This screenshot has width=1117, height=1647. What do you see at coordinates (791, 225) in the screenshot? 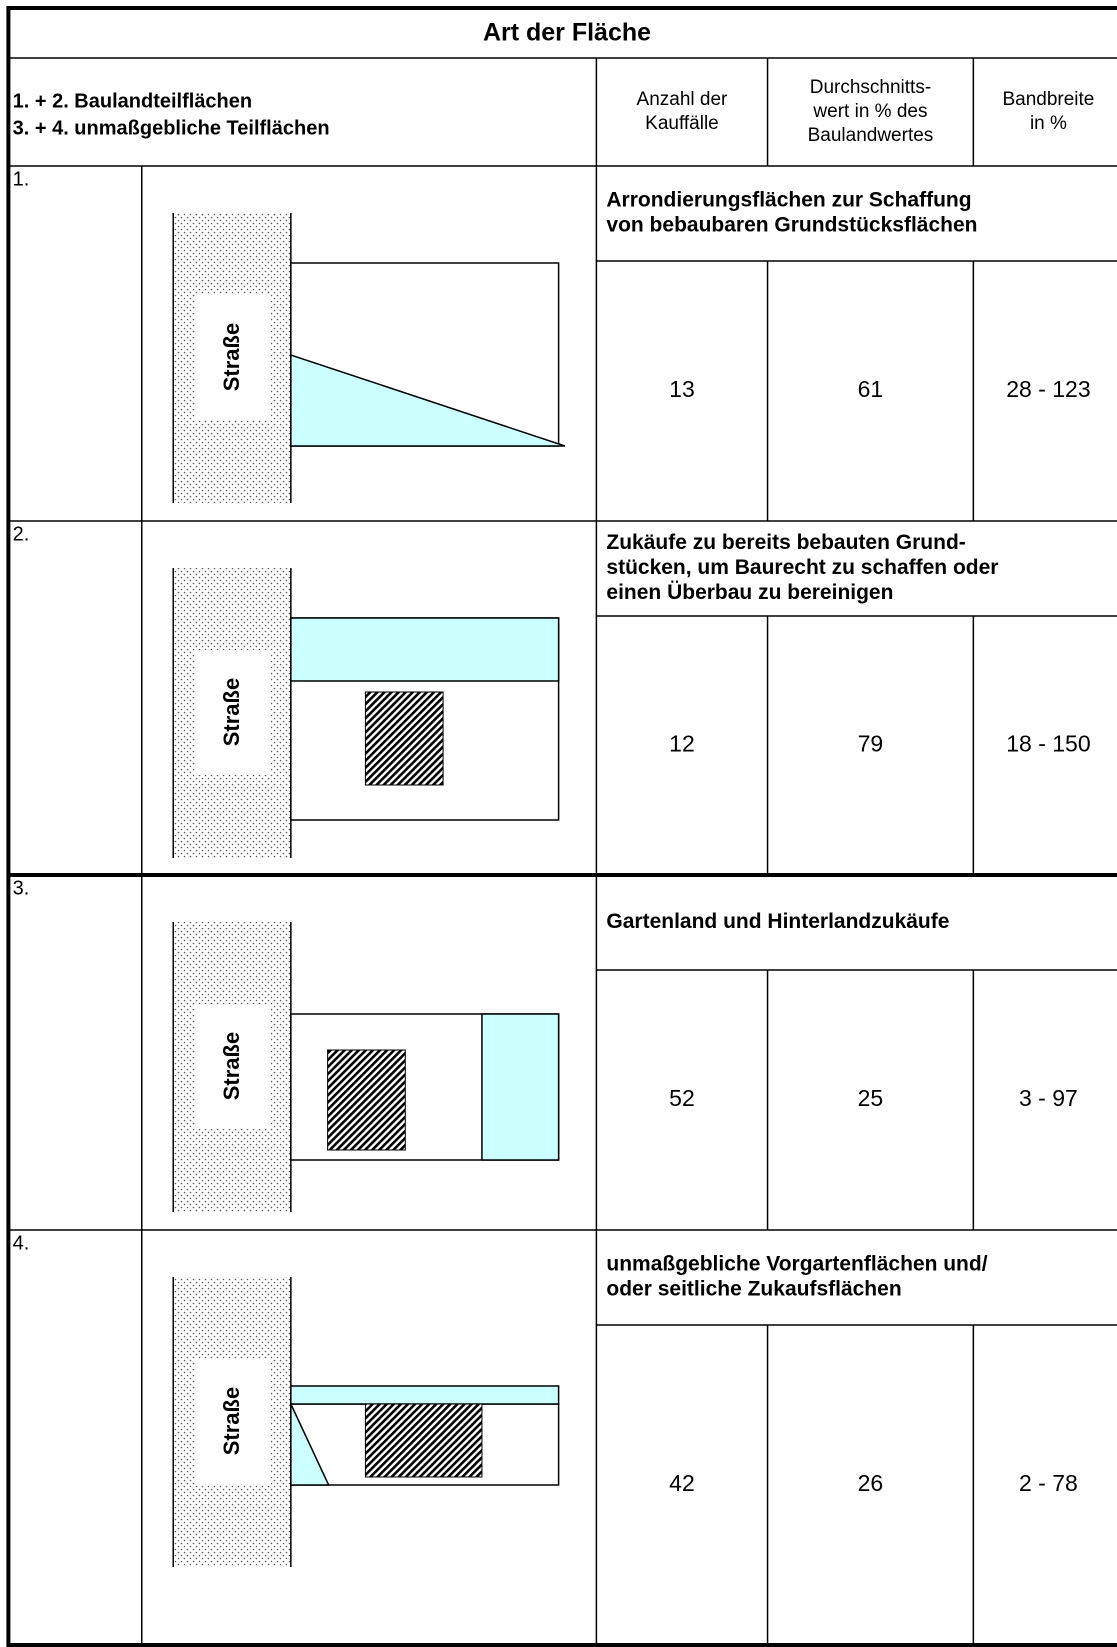
I see `description: von bebaubaren Grundstücksflächen` at bounding box center [791, 225].